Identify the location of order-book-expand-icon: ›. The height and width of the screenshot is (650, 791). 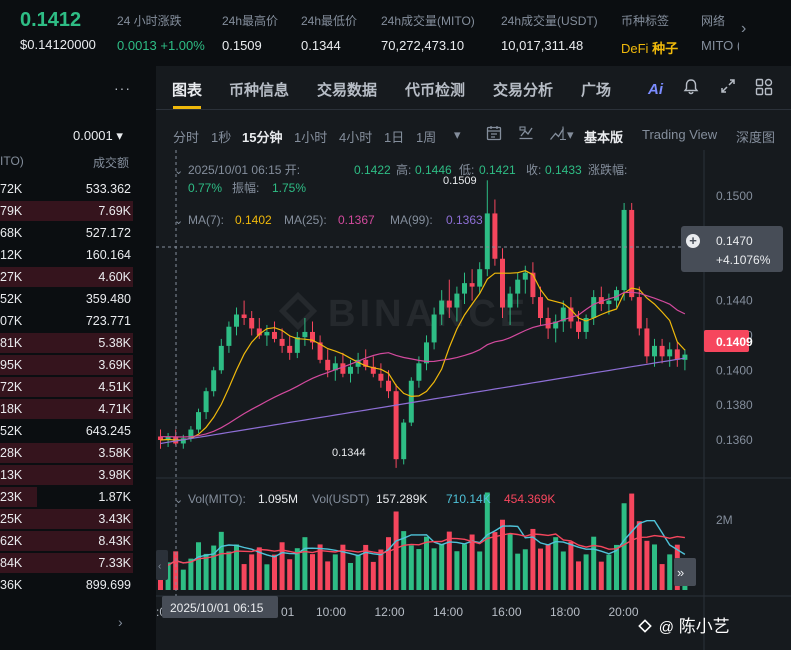
(120, 622).